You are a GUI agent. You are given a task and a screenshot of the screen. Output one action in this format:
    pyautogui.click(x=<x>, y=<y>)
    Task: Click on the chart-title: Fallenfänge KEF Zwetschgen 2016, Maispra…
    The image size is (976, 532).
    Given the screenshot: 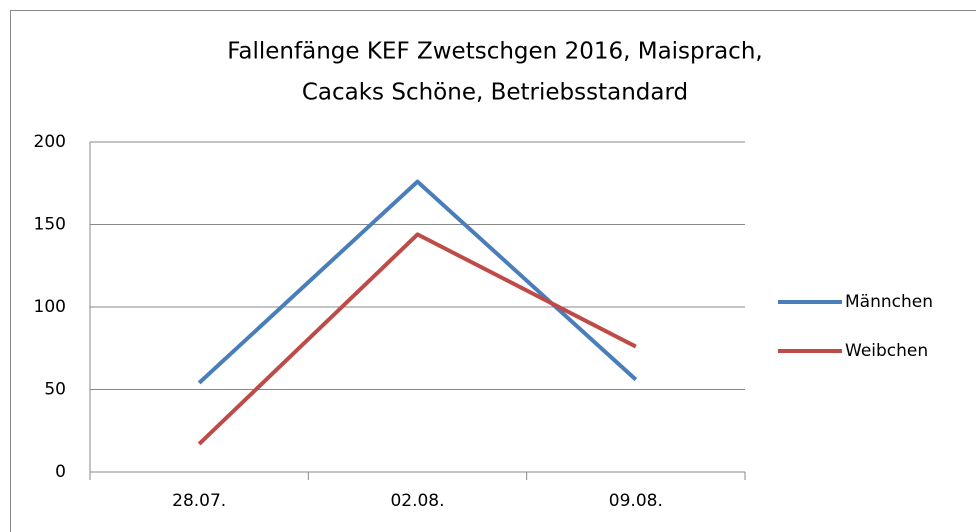 What is the action you would take?
    pyautogui.click(x=494, y=52)
    